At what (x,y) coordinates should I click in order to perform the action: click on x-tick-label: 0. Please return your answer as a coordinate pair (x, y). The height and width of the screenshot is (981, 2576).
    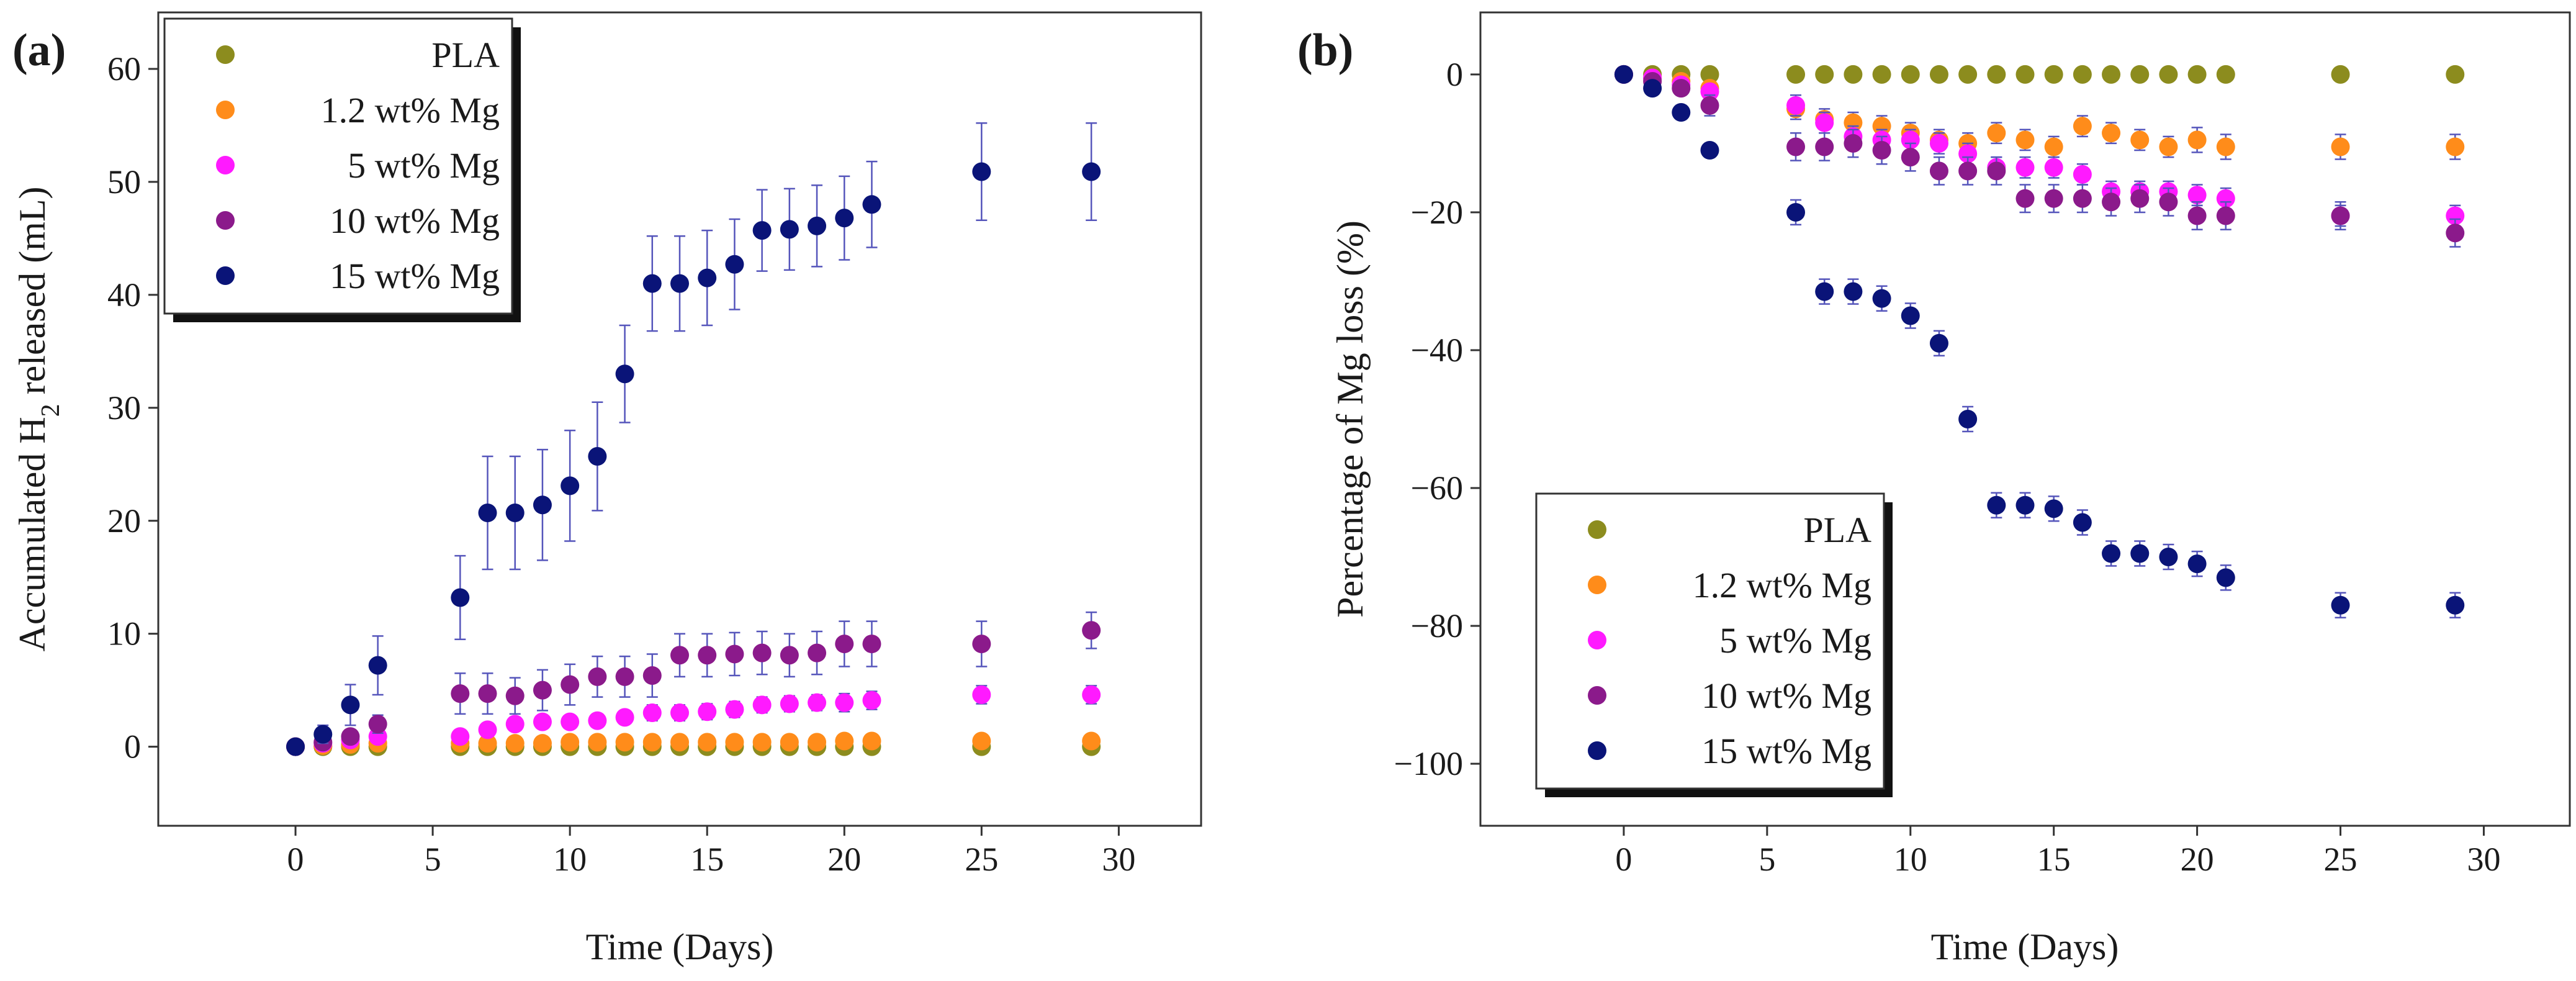
    Looking at the image, I should click on (1623, 859).